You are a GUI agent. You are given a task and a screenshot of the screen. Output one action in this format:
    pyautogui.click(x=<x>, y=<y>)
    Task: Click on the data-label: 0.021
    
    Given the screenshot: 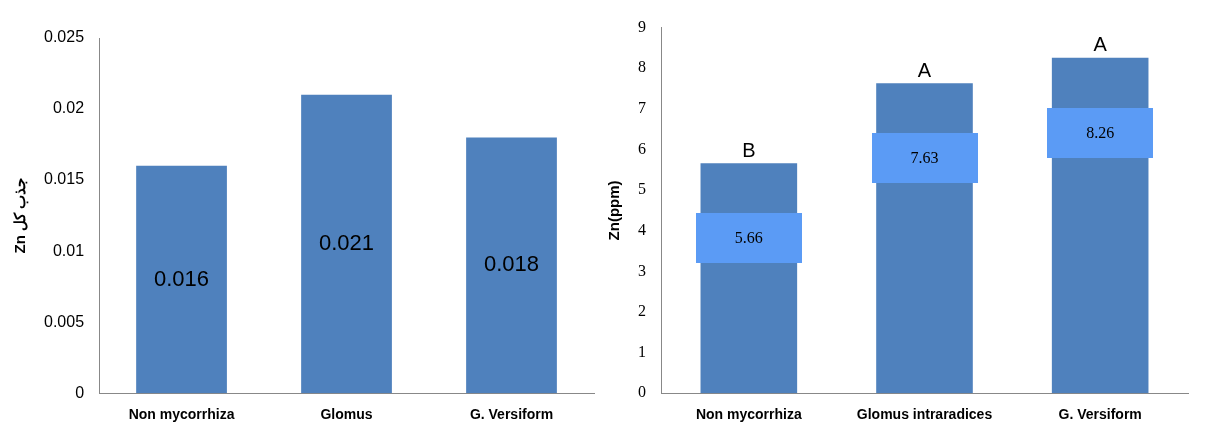 What is the action you would take?
    pyautogui.click(x=346, y=243)
    